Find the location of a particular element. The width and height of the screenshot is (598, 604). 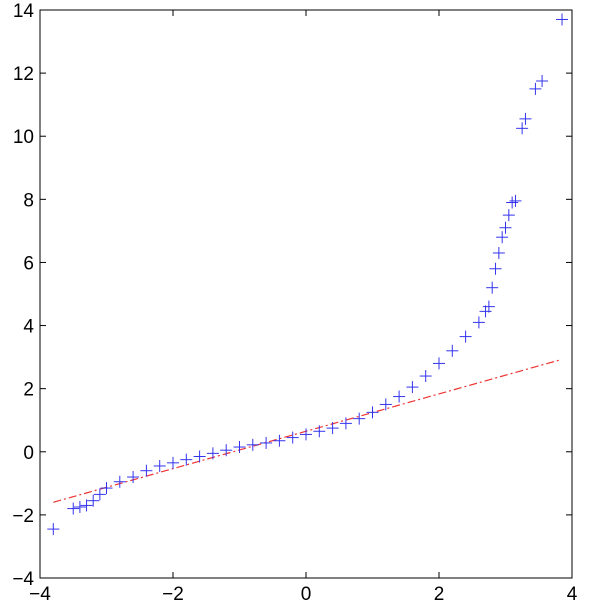

x-tick-label: 0 is located at coordinates (306, 594).